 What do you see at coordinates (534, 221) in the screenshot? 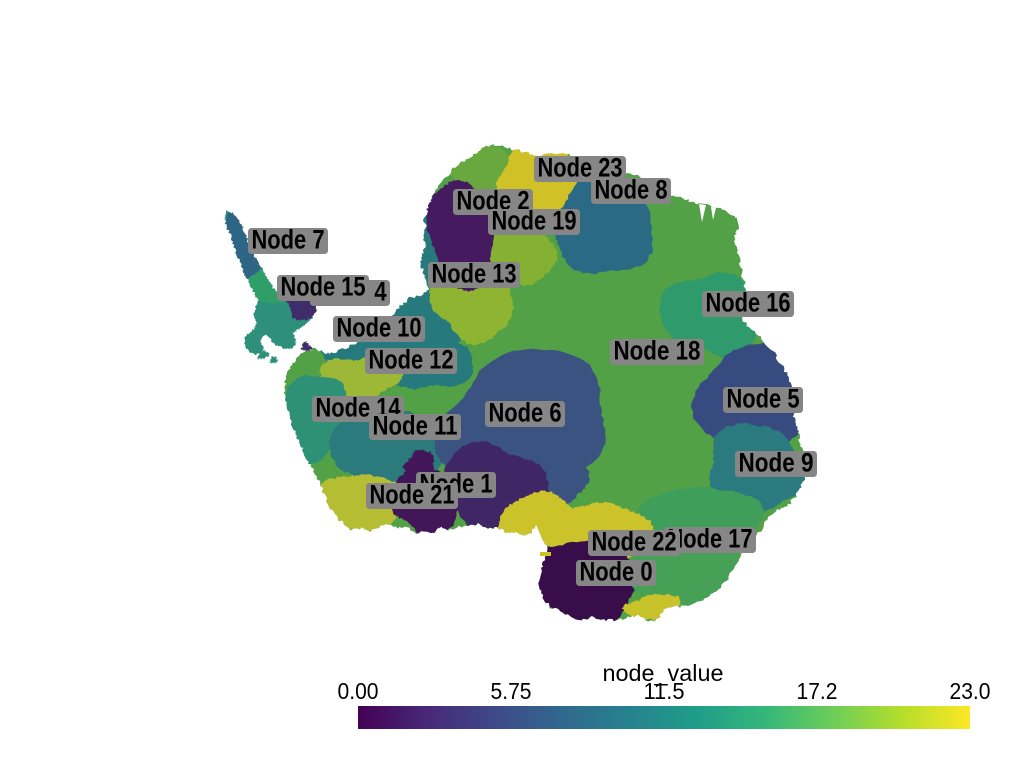
I see `svg-text: Node 19` at bounding box center [534, 221].